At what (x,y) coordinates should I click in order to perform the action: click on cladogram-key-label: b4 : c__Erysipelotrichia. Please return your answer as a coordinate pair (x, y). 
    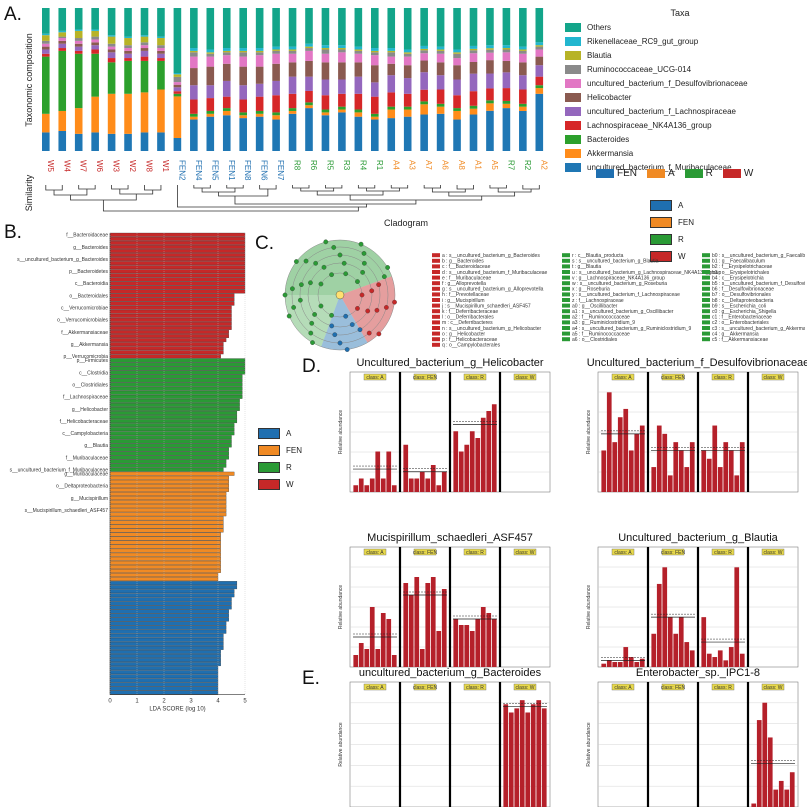
    Looking at the image, I should click on (738, 278).